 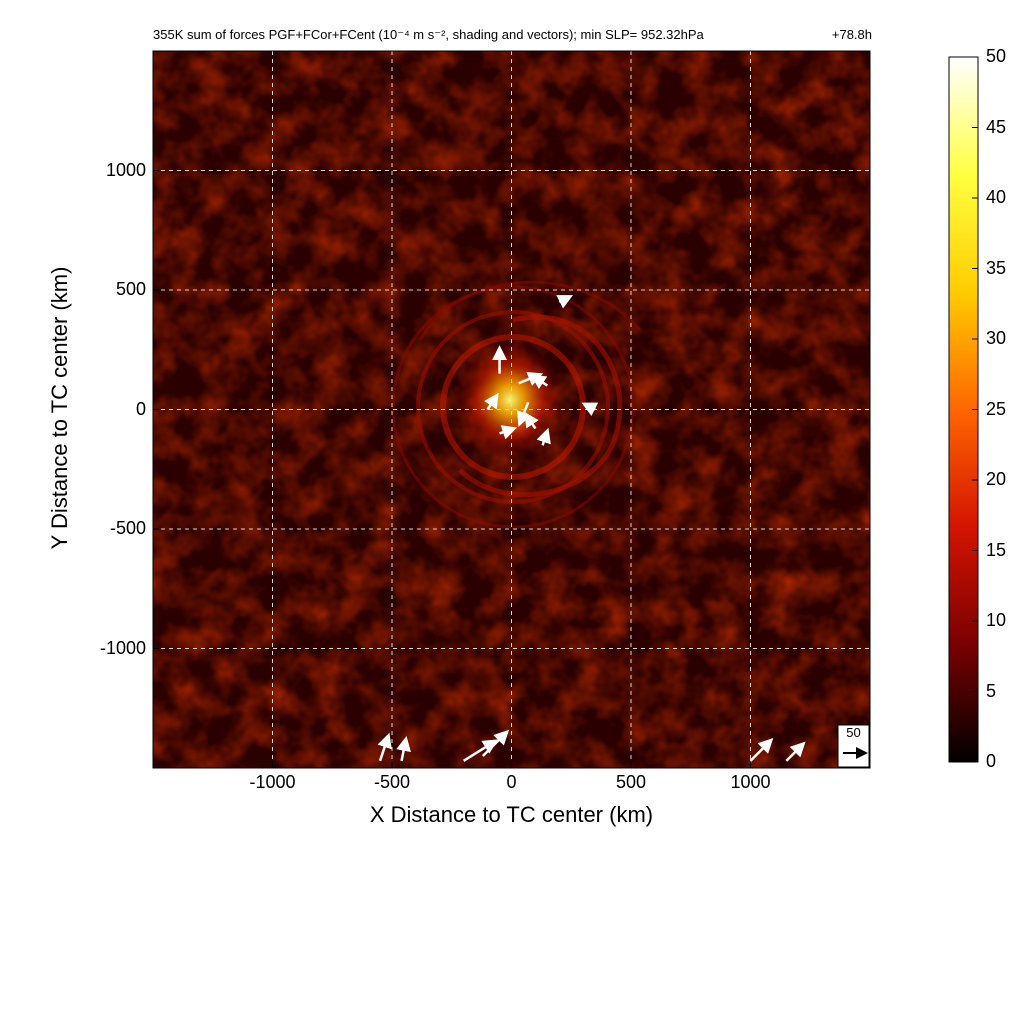 I want to click on y-tick-label: 500, so click(x=130, y=289).